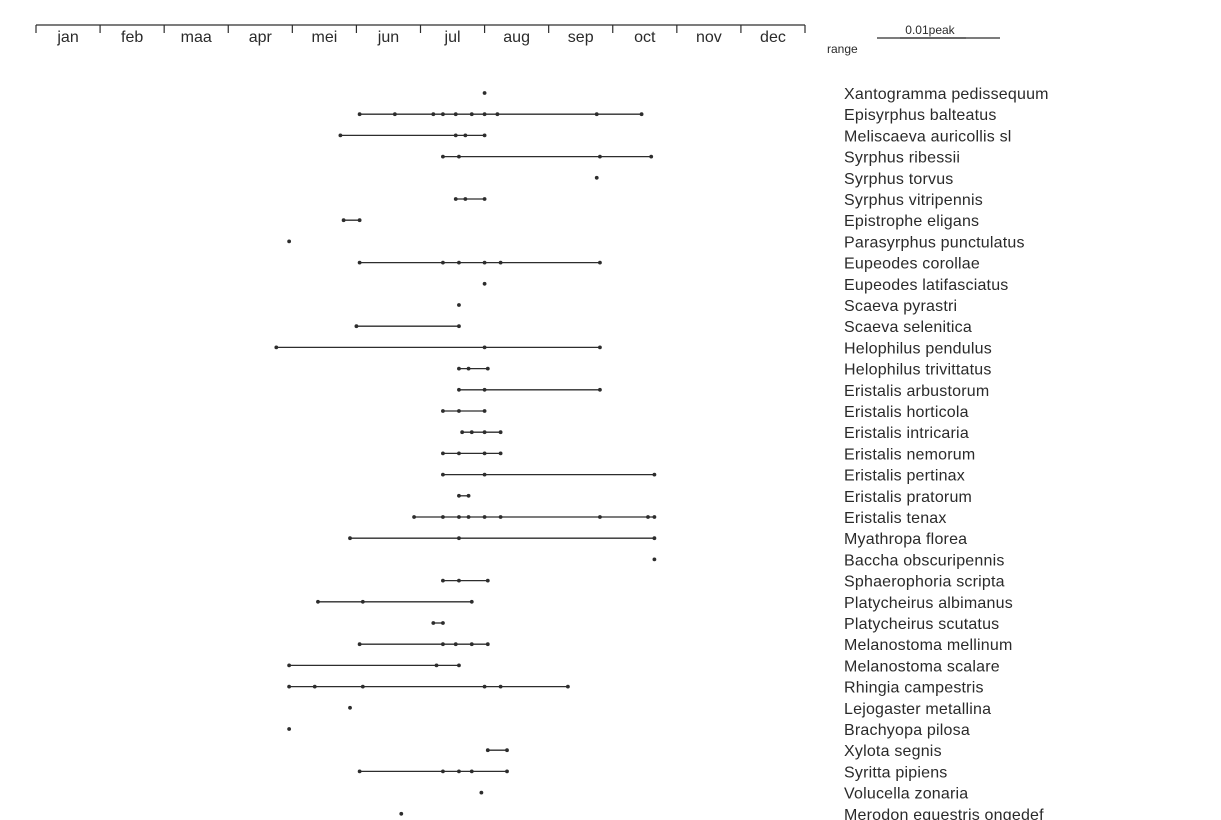 The height and width of the screenshot is (820, 1221). What do you see at coordinates (723, 391) in the screenshot?
I see `species-row: Eristalis arbustorum` at bounding box center [723, 391].